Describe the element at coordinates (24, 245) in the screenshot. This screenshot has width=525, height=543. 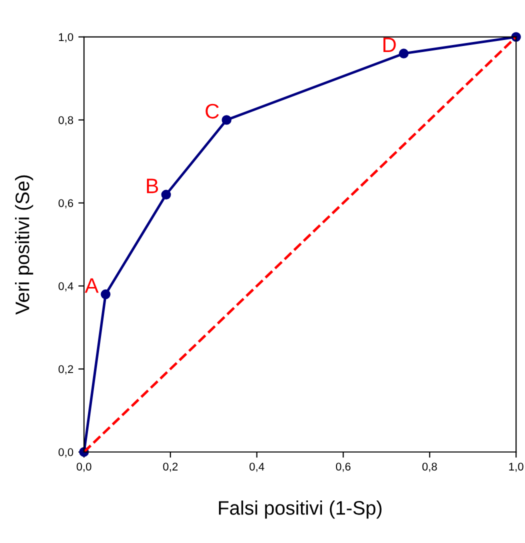
I see `y-axis-title: Veri positivi (Se)` at that location.